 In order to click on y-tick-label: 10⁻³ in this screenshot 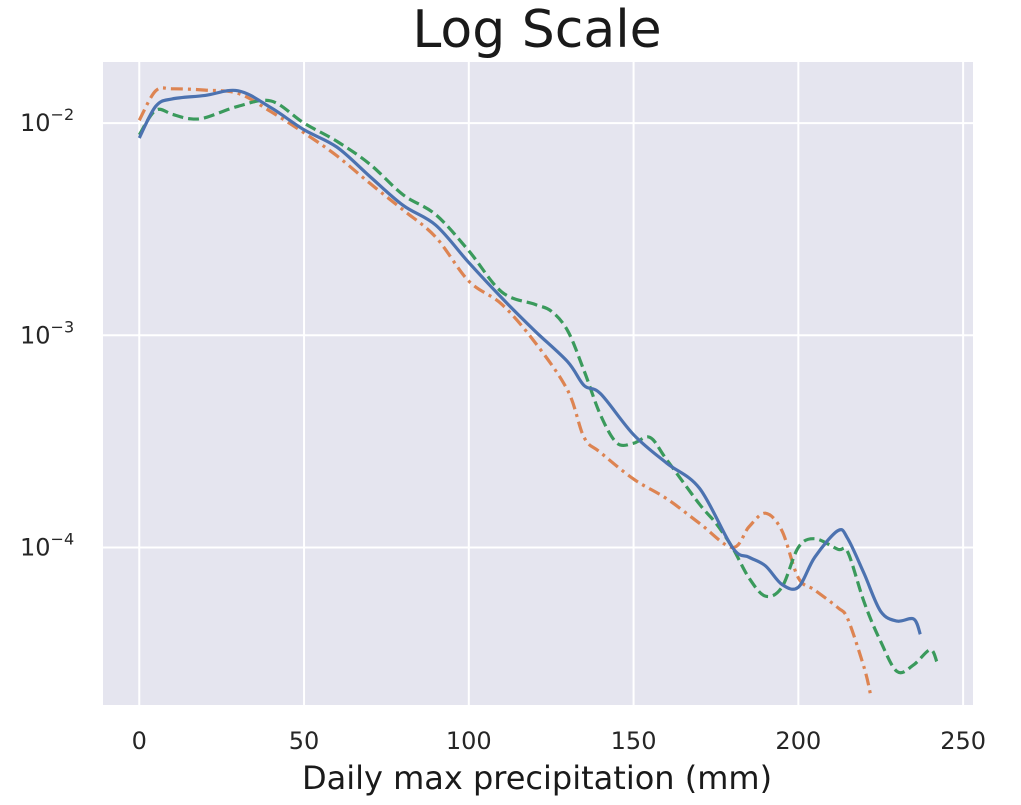, I will do `click(47, 333)`.